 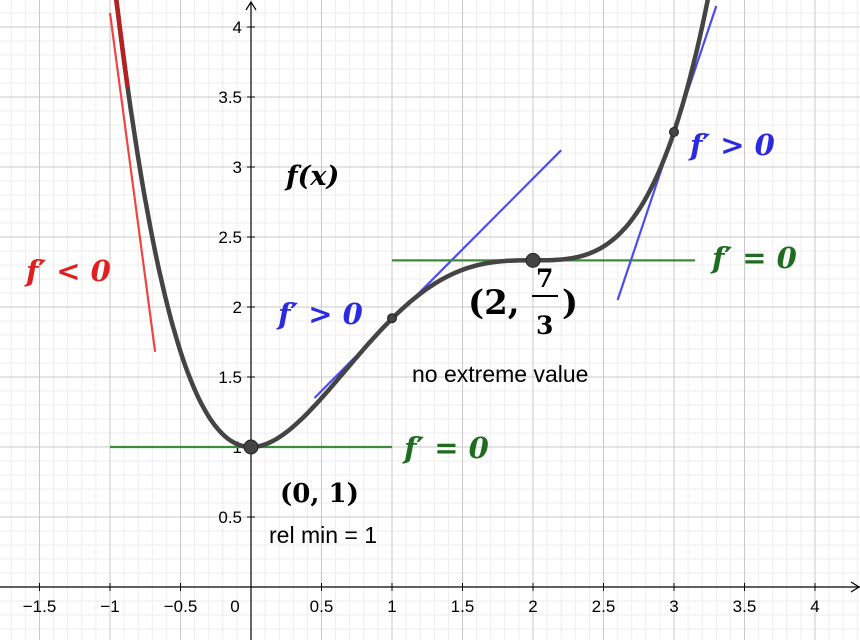 What do you see at coordinates (67, 271) in the screenshot?
I see `negative-derivative-label: f′ < 0` at bounding box center [67, 271].